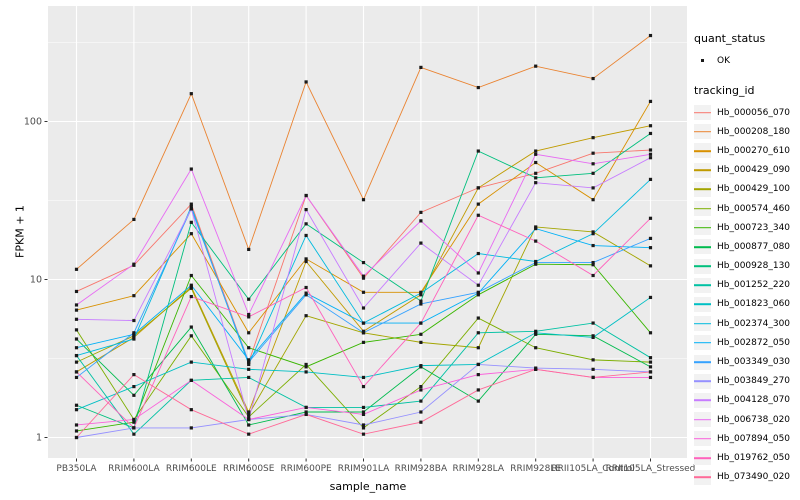 Image resolution: width=800 pixels, height=500 pixels. What do you see at coordinates (754, 170) in the screenshot?
I see `legend-entry-label: Hb_000429_090` at bounding box center [754, 170].